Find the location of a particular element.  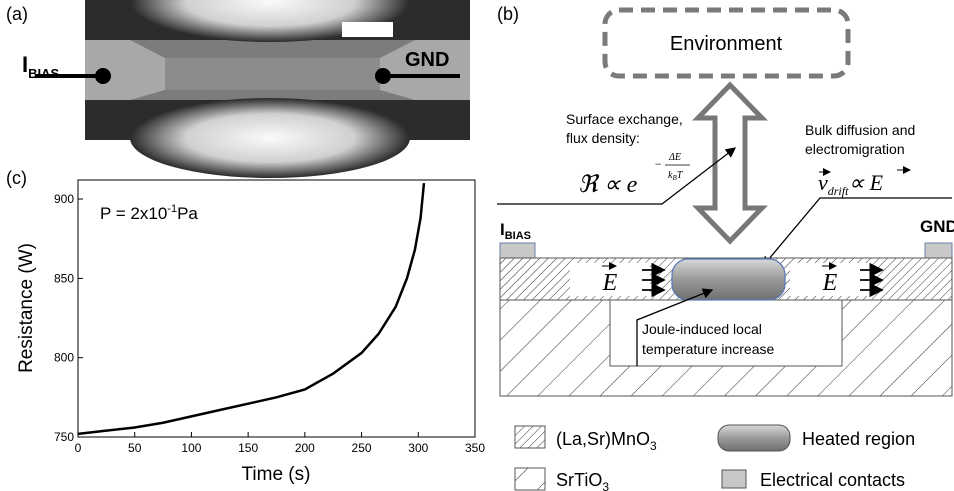

y-tick-label: 900 is located at coordinates (64, 199).